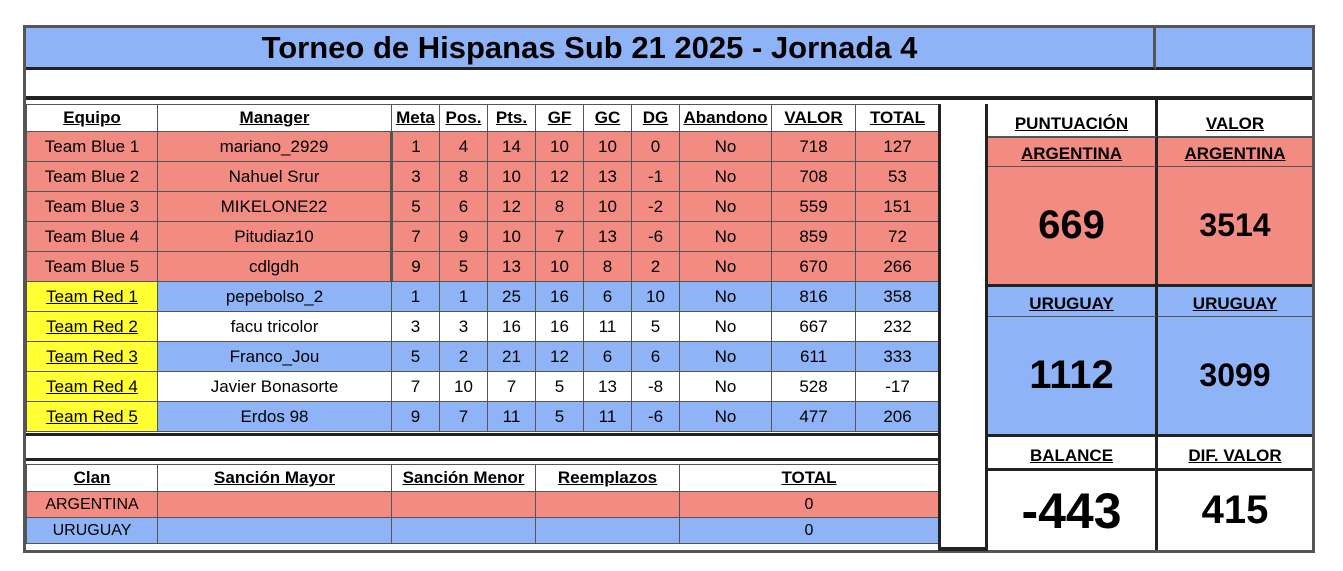 The height and width of the screenshot is (571, 1343). Describe the element at coordinates (813, 296) in the screenshot. I see `valor-cell: 816` at that location.